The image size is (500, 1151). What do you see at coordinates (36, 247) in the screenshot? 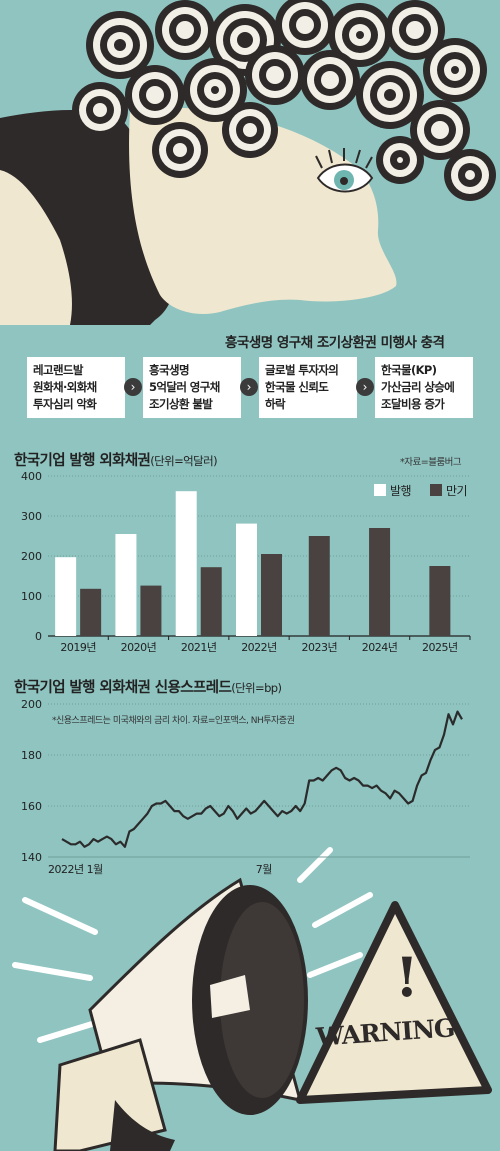
I see `woman-cream-neck` at bounding box center [36, 247].